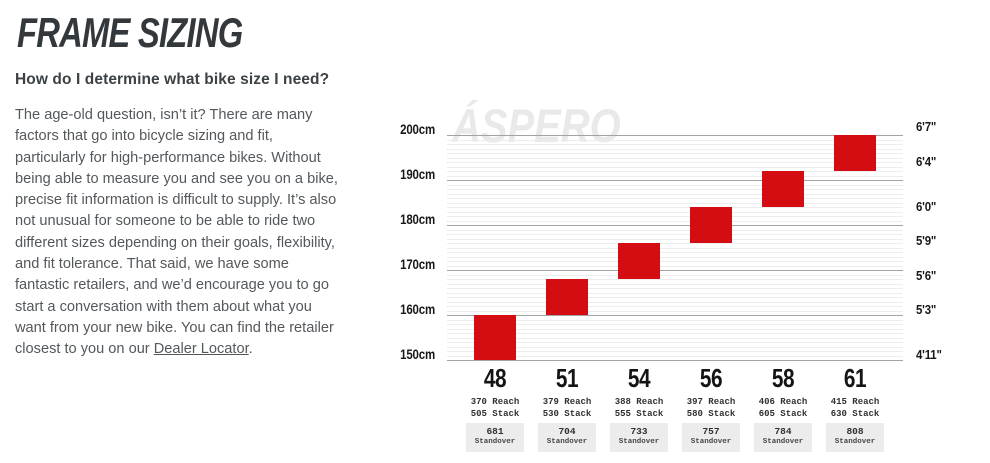 The height and width of the screenshot is (463, 990). Describe the element at coordinates (639, 414) in the screenshot. I see `stack-value: 555 Stack` at that location.